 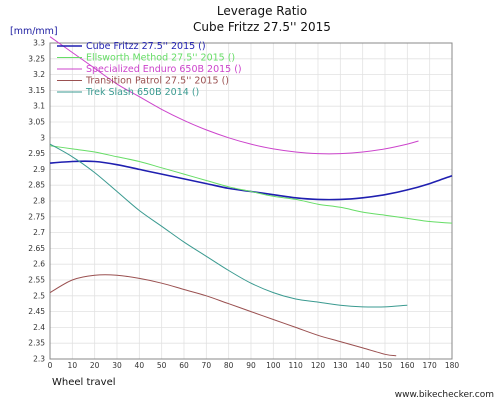 I want to click on y-tick-label: 3.05, so click(x=36, y=122).